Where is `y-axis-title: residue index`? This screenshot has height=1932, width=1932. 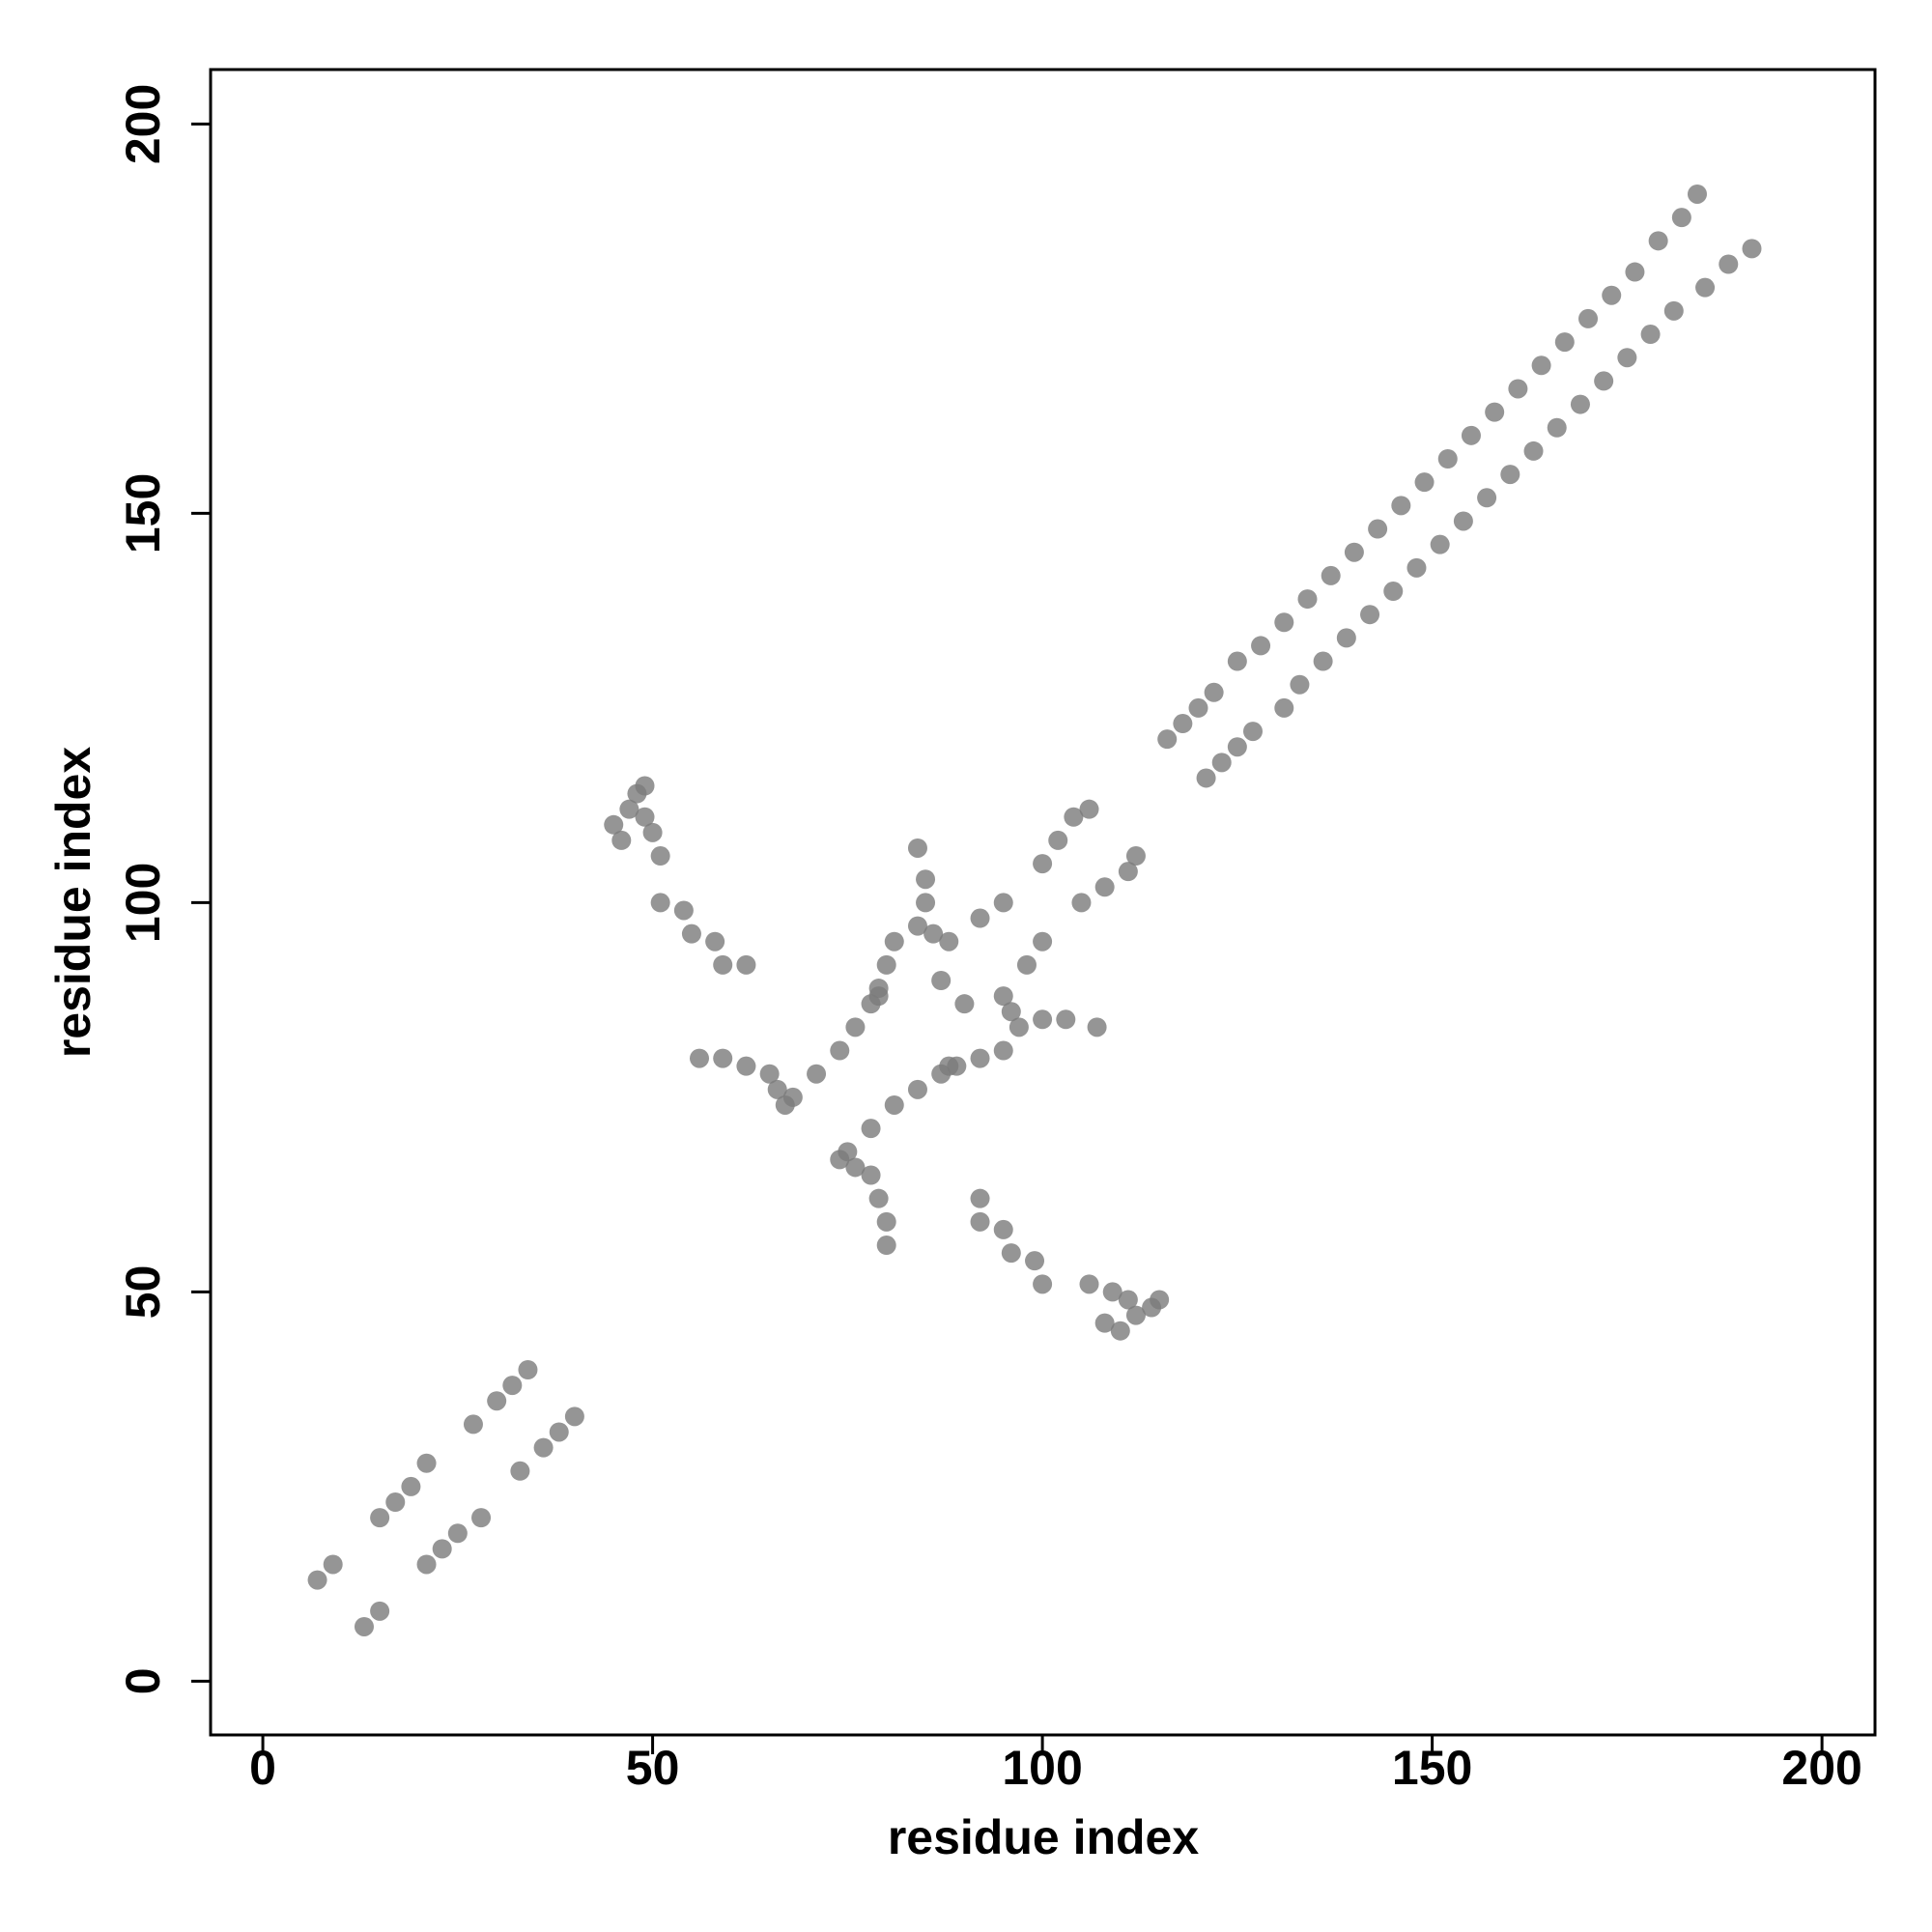 y-axis-title: residue index is located at coordinates (73, 903).